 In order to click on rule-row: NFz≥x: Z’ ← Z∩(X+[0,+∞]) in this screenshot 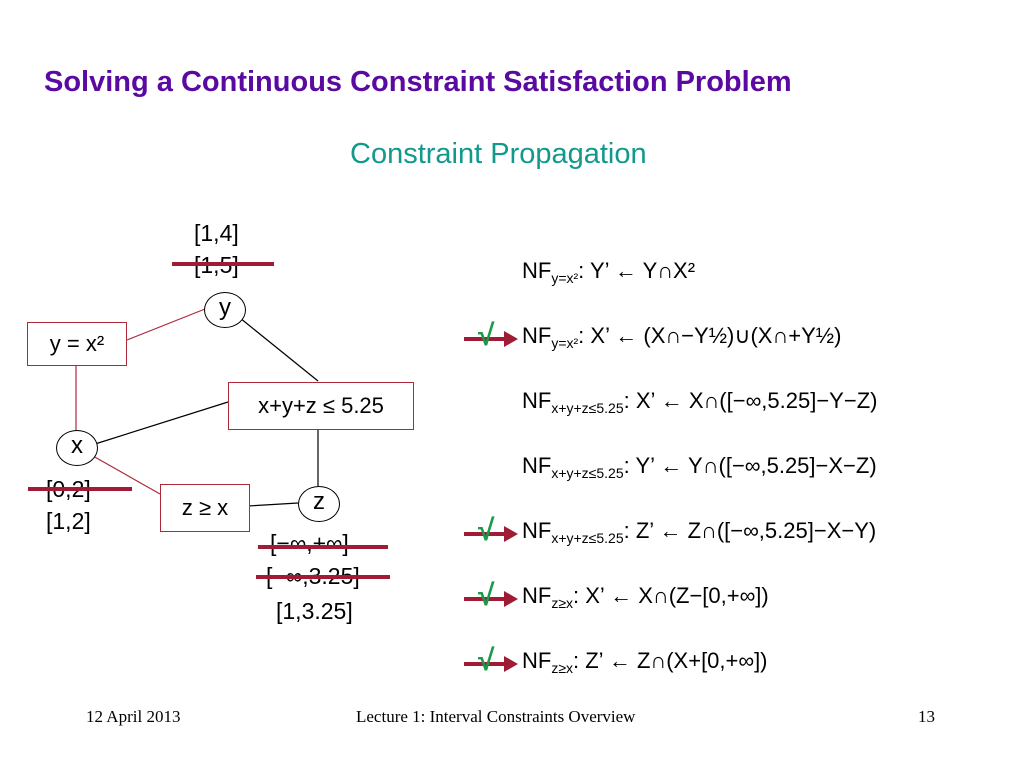, I will do `click(645, 662)`.